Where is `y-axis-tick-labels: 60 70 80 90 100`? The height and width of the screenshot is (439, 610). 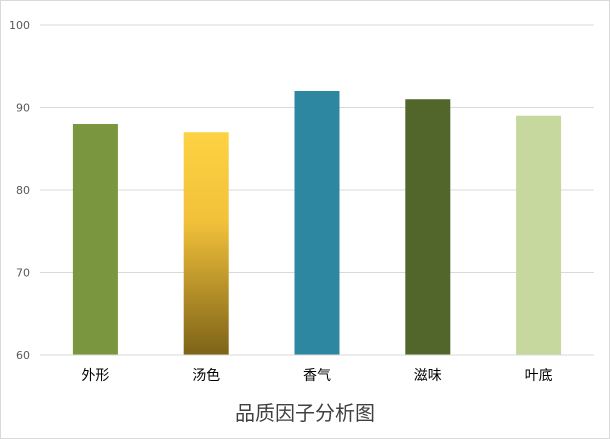 y-axis-tick-labels: 60 70 80 90 100 is located at coordinates (19, 190).